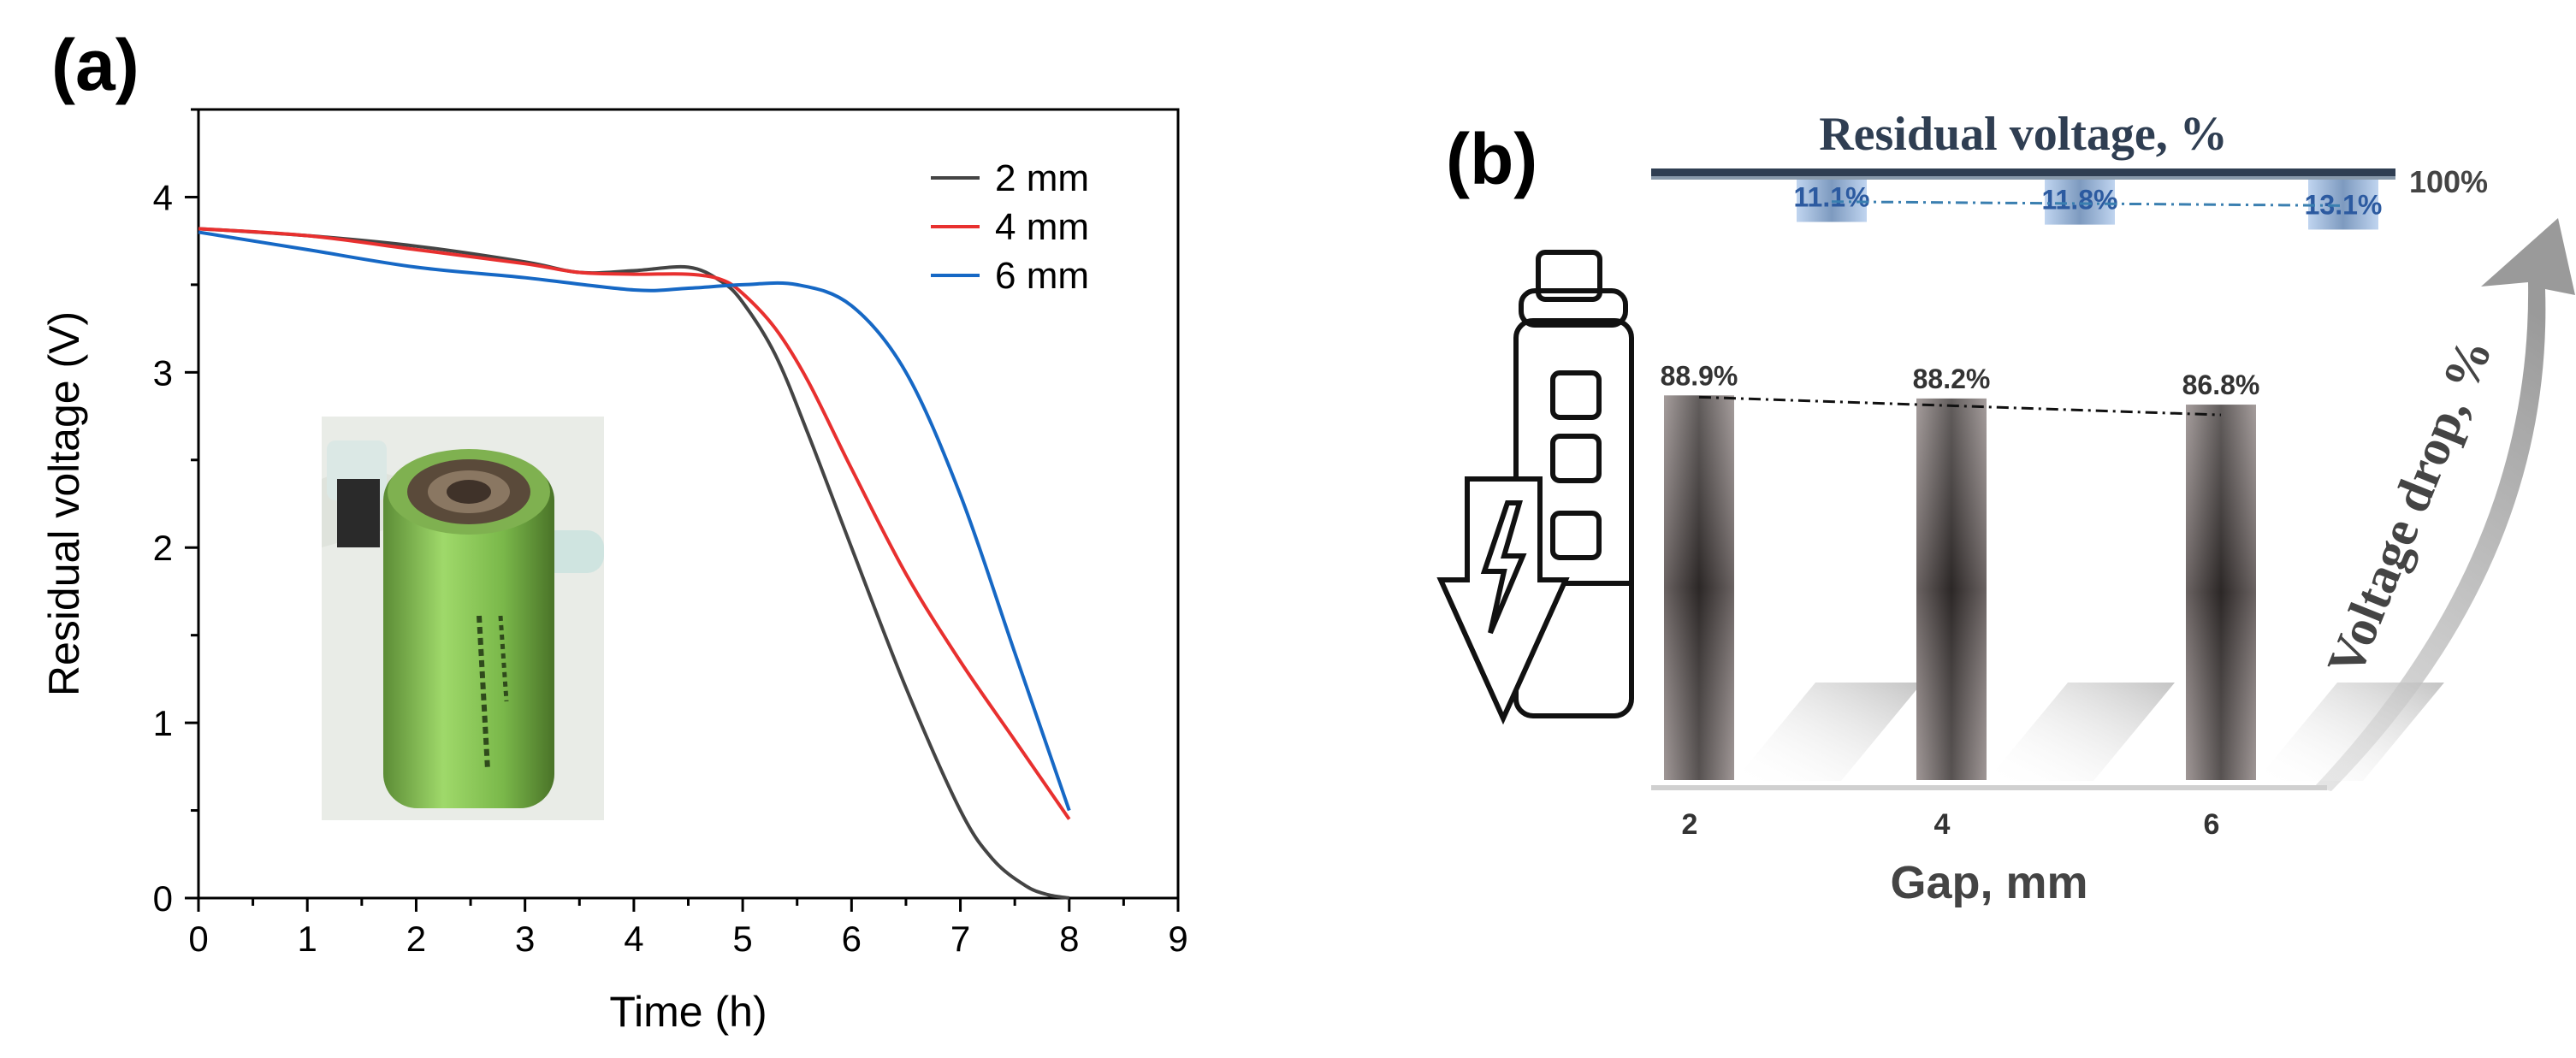  What do you see at coordinates (1832, 196) in the screenshot?
I see `drop-value-label: 11.1%` at bounding box center [1832, 196].